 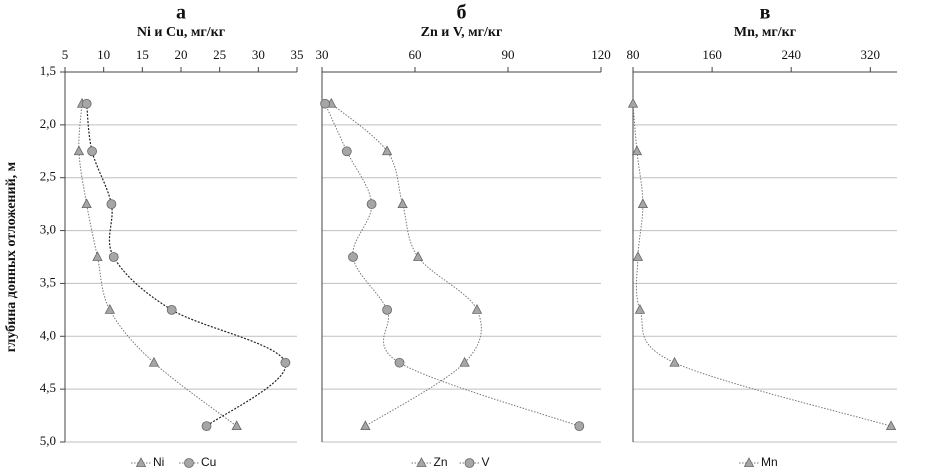 What do you see at coordinates (415, 54) in the screenshot?
I see `x-tick-label: 60` at bounding box center [415, 54].